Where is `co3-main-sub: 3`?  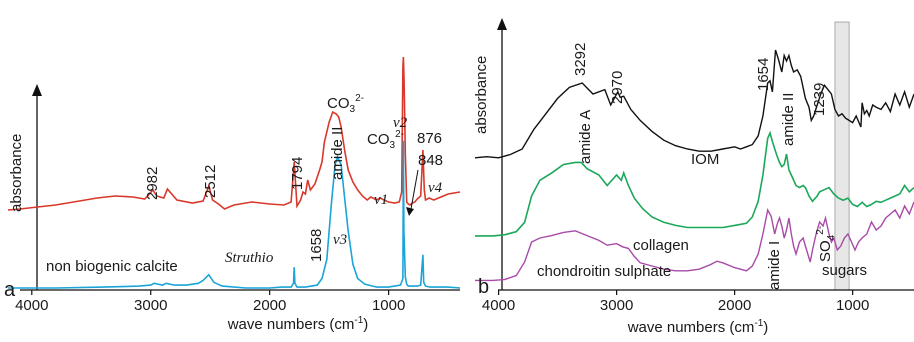
co3-main-sub: 3 is located at coordinates (353, 109).